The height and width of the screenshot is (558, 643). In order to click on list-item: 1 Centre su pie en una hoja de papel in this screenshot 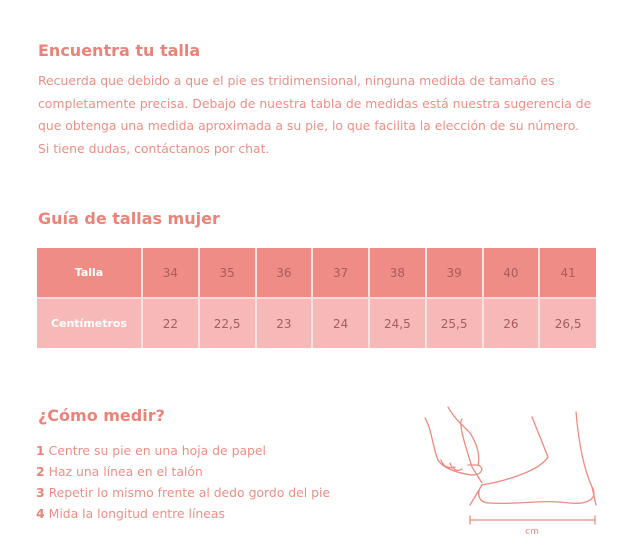, I will do `click(183, 450)`.